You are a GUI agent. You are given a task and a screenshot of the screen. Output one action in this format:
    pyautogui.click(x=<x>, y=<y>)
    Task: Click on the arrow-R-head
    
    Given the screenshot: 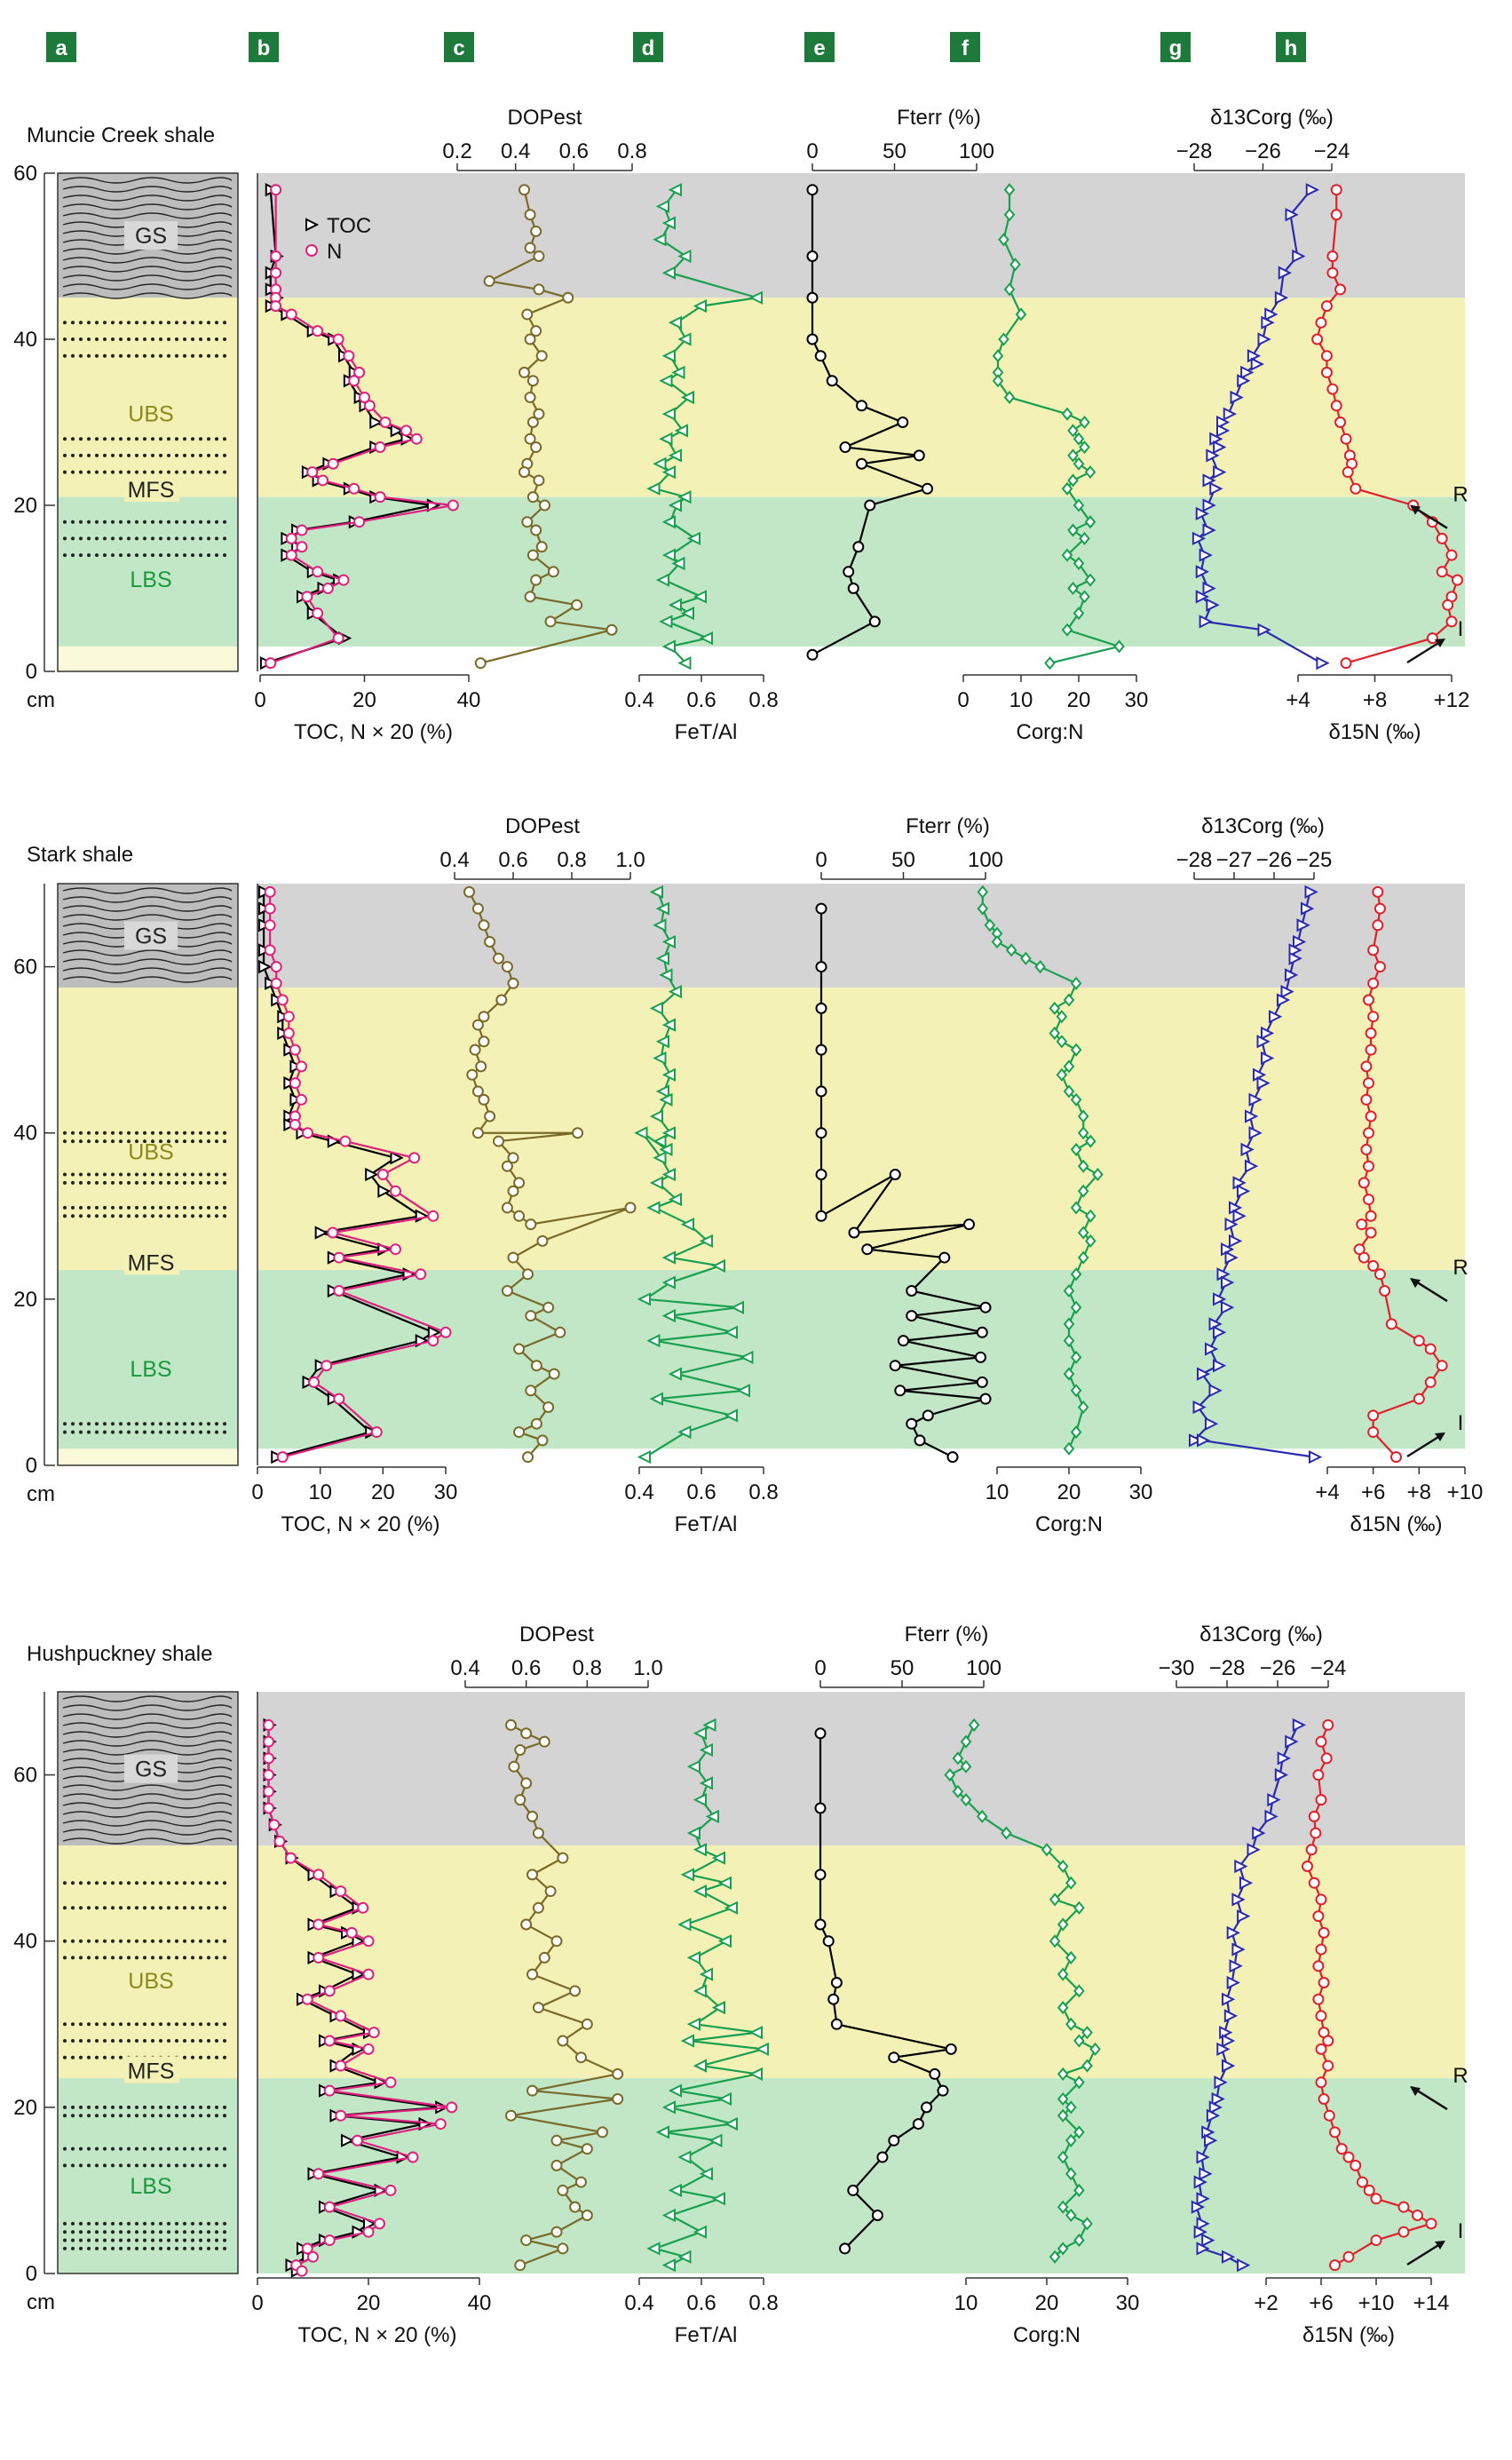 What is the action you would take?
    pyautogui.click(x=1415, y=509)
    